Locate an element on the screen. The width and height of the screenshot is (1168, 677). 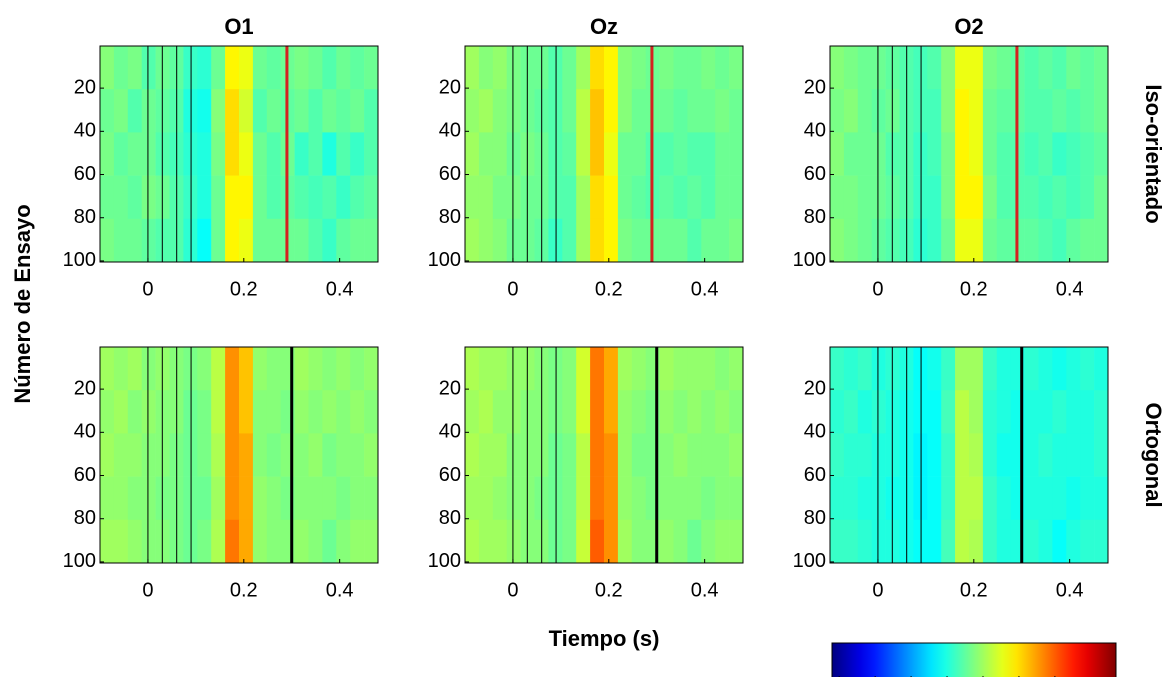
row-label: Ortogonal is located at coordinates (1153, 454).